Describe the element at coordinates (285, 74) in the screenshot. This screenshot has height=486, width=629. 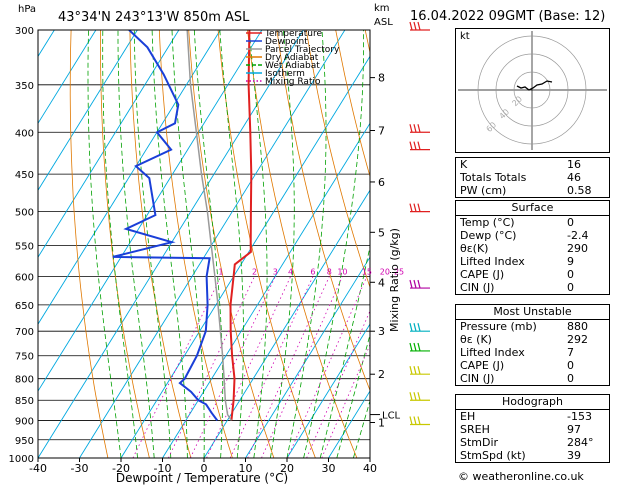
I see `legend-label: Isotherm` at that location.